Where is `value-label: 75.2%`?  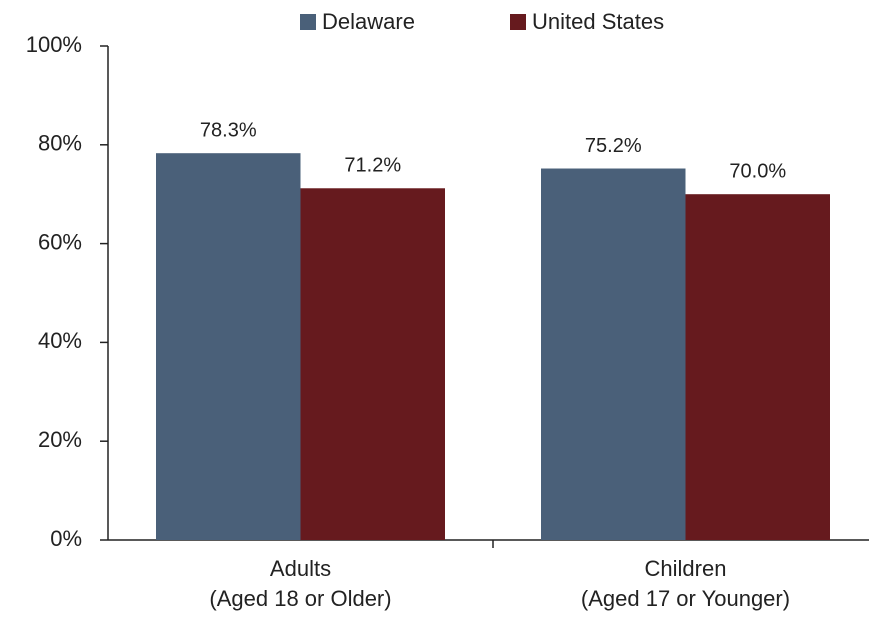
value-label: 75.2% is located at coordinates (613, 146).